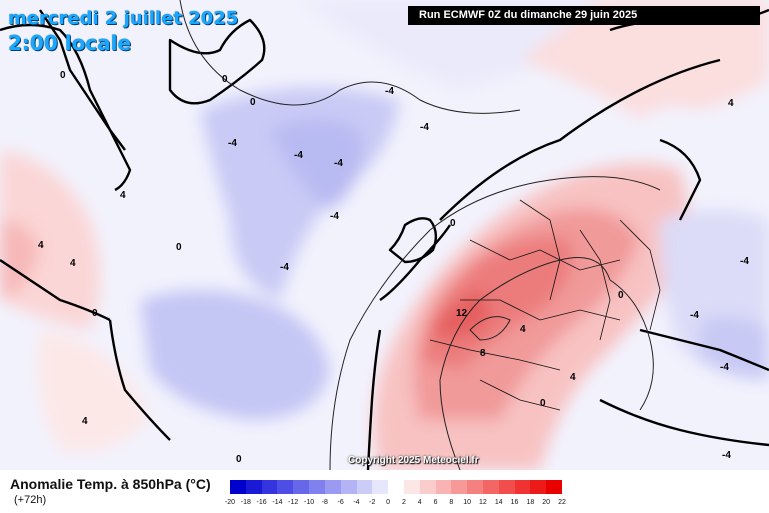 This screenshot has width=769, height=513. Describe the element at coordinates (340, 502) in the screenshot. I see `scale-tick-label: -6` at that location.